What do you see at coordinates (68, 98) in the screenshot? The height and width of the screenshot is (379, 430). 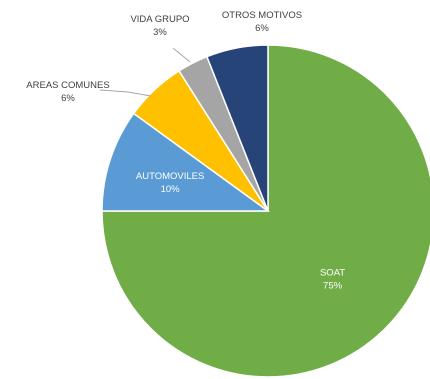 I see `slice-value-areas-comunes: 6%` at bounding box center [68, 98].